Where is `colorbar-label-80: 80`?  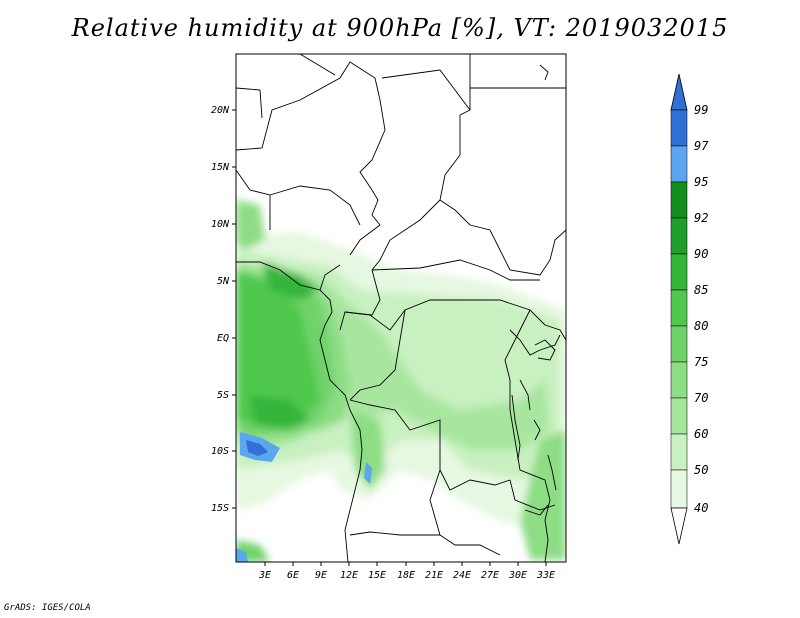 colorbar-label-80: 80 is located at coordinates (701, 326).